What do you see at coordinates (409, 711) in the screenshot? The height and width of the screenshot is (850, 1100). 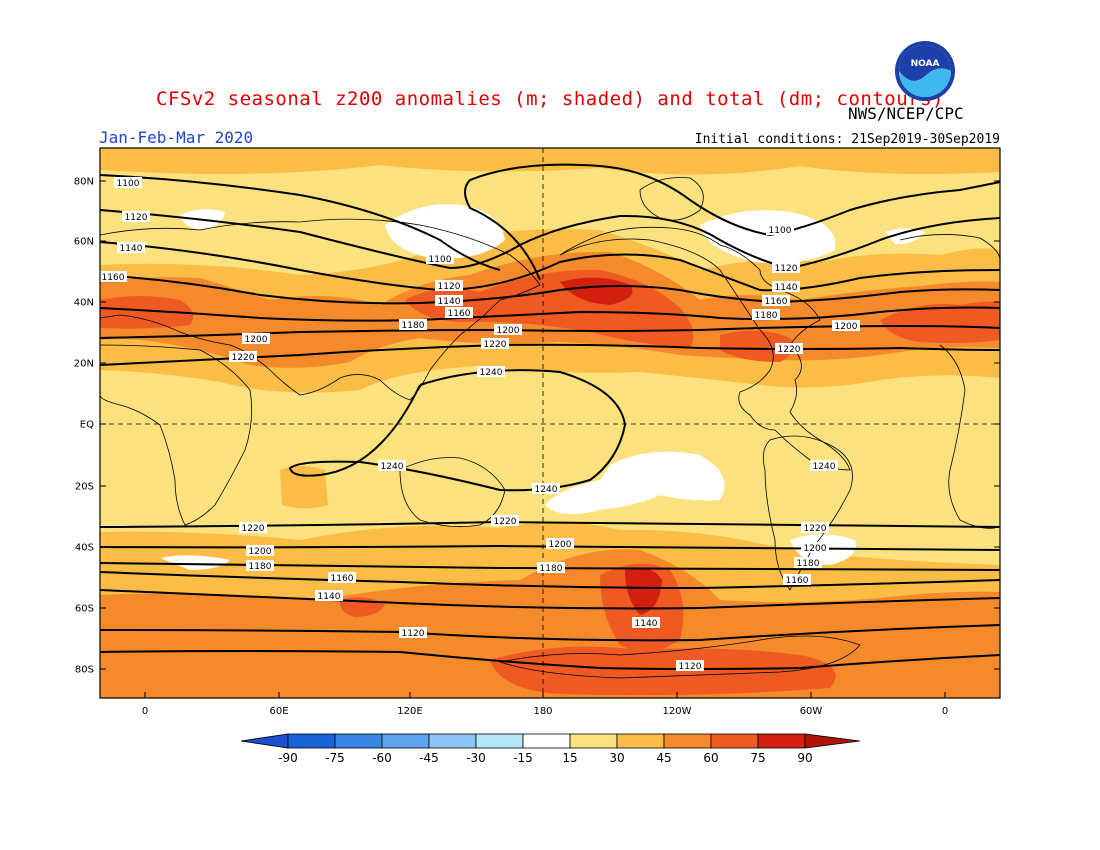 I see `lon-label: 120E` at bounding box center [409, 711].